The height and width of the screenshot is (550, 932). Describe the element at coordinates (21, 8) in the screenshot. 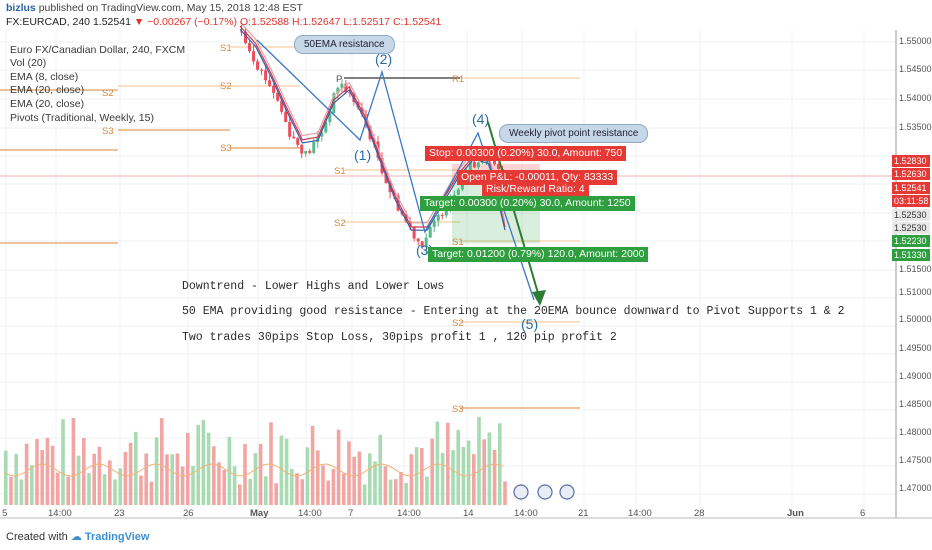

I see `author-name: bizlus` at that location.